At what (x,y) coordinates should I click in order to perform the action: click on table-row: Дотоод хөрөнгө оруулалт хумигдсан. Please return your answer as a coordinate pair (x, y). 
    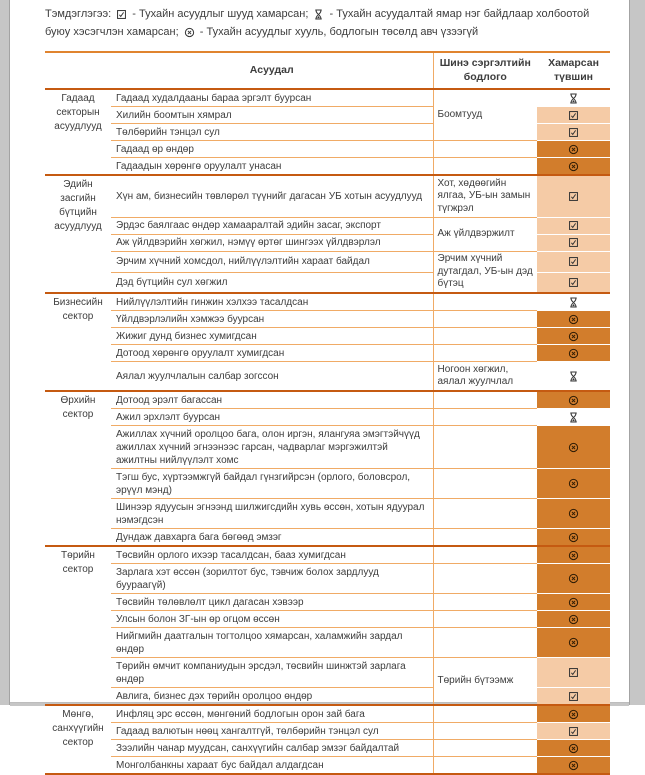
    Looking at the image, I should click on (327, 353).